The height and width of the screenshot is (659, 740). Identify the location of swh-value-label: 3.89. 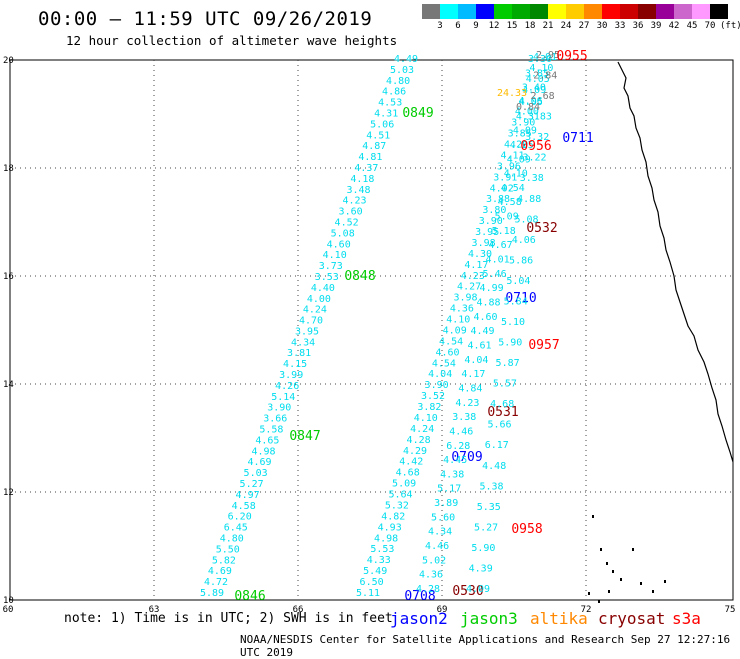
(446, 503).